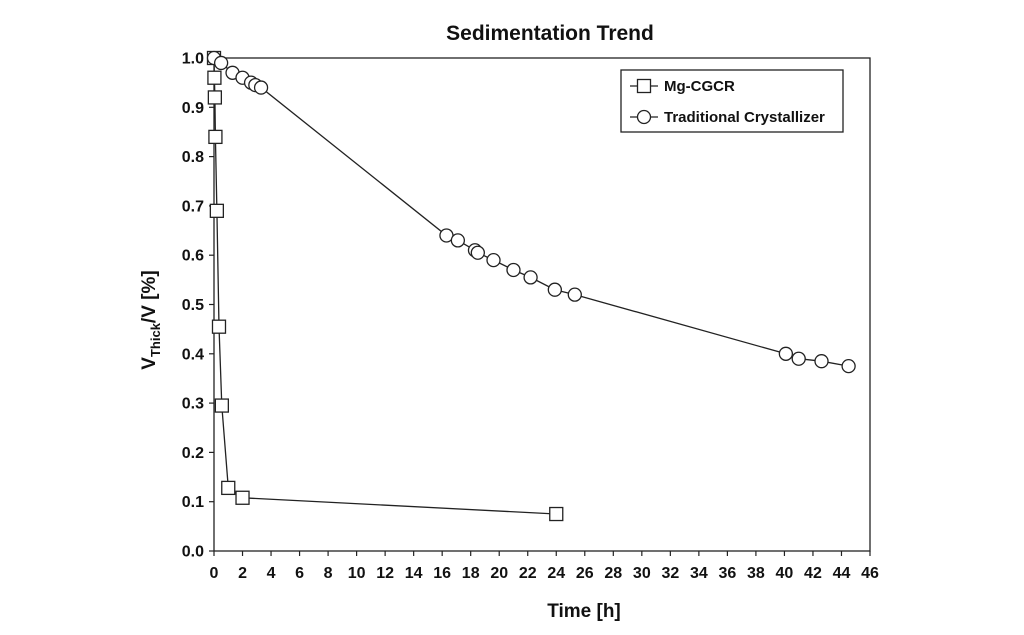 The image size is (1024, 635). I want to click on x-tick-label: 38, so click(756, 573).